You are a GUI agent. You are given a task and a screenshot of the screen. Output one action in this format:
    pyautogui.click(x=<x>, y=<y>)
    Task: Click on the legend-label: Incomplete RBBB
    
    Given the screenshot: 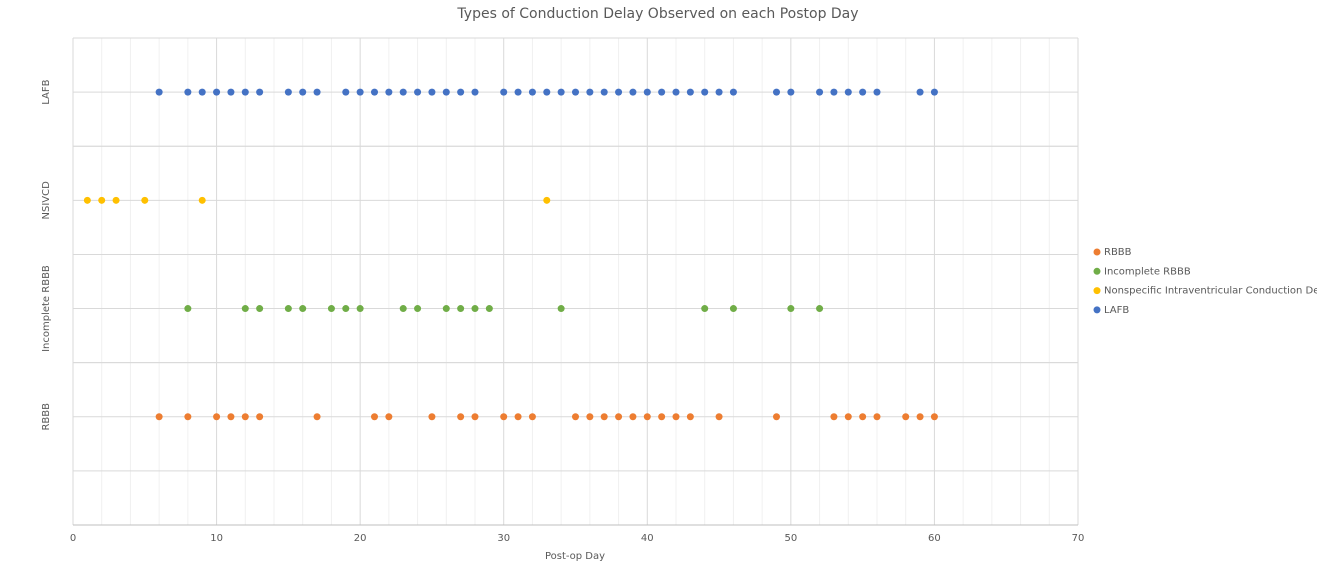 What is the action you would take?
    pyautogui.click(x=1147, y=271)
    